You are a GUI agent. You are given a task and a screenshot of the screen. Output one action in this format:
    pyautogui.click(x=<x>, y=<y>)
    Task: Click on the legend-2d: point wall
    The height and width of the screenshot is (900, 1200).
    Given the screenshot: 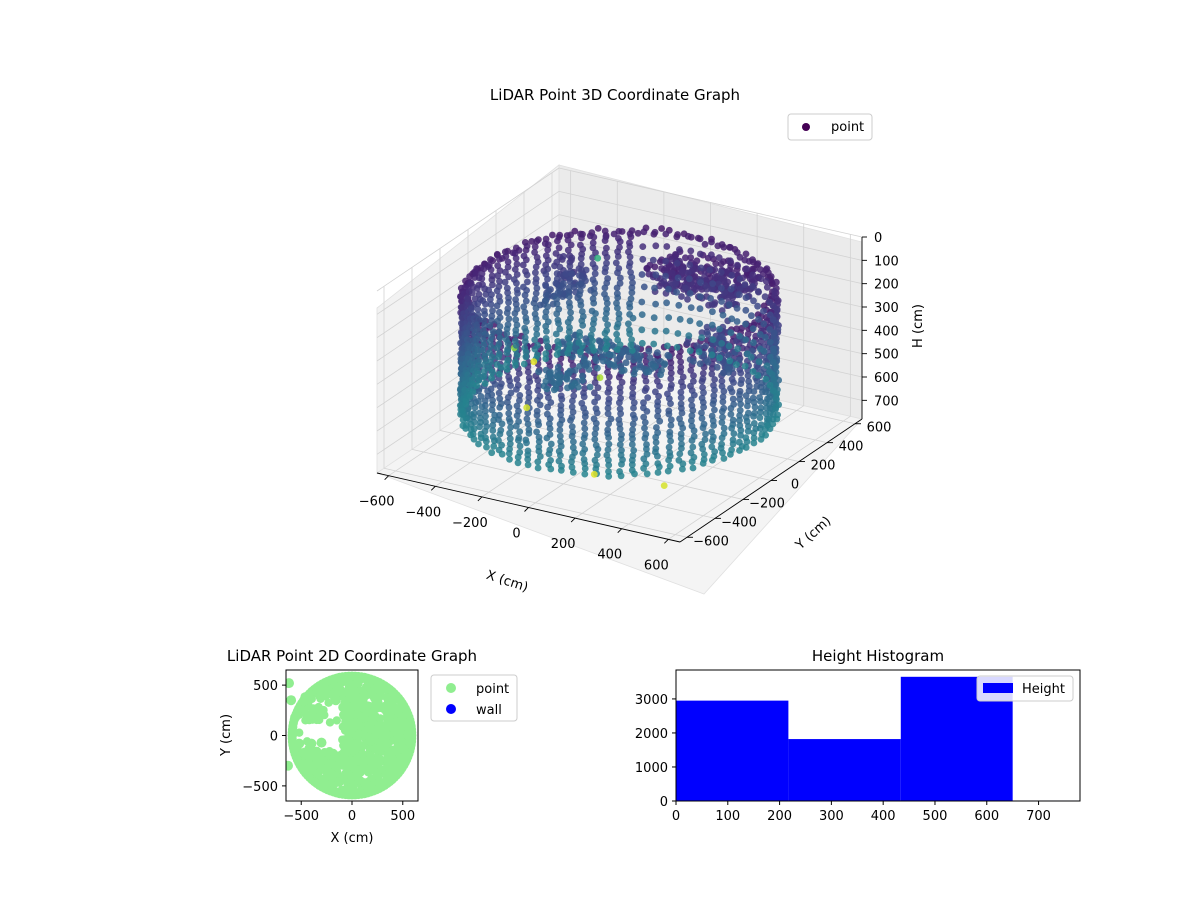 What is the action you would take?
    pyautogui.click(x=474, y=698)
    